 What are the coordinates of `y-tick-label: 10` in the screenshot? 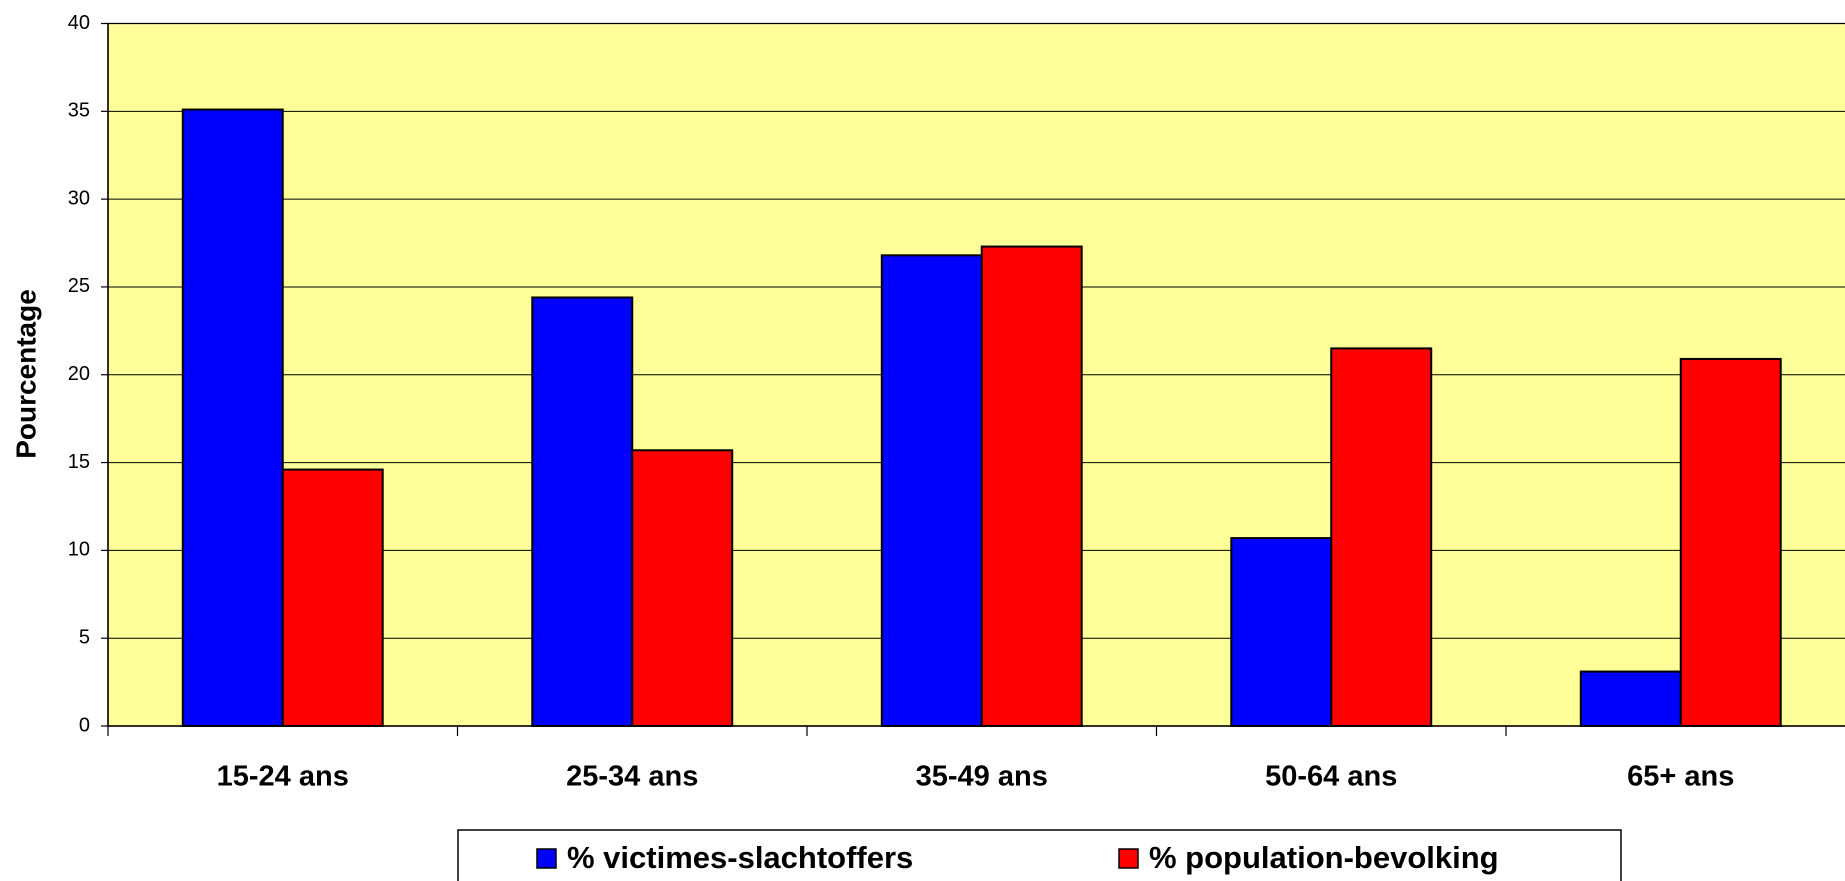 It's located at (79, 550).